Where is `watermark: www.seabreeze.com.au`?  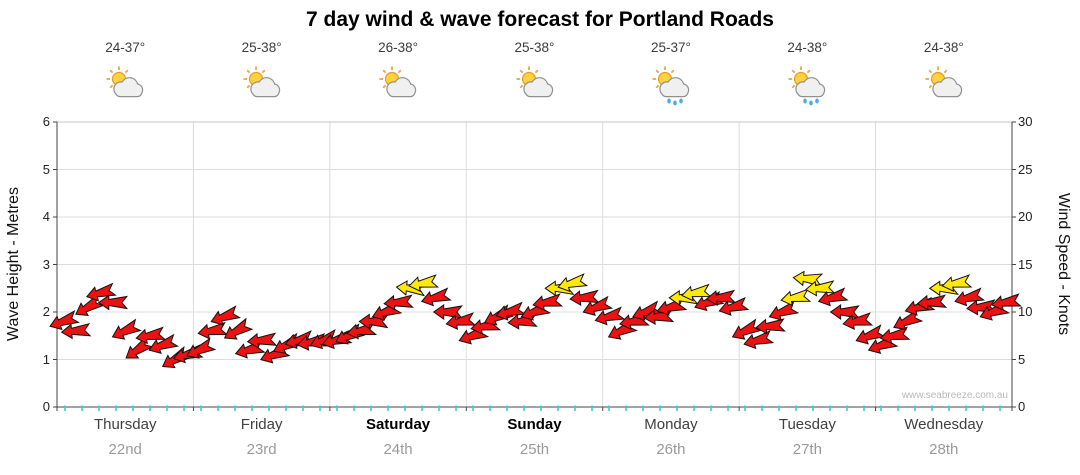
watermark: www.seabreeze.com.au is located at coordinates (954, 395).